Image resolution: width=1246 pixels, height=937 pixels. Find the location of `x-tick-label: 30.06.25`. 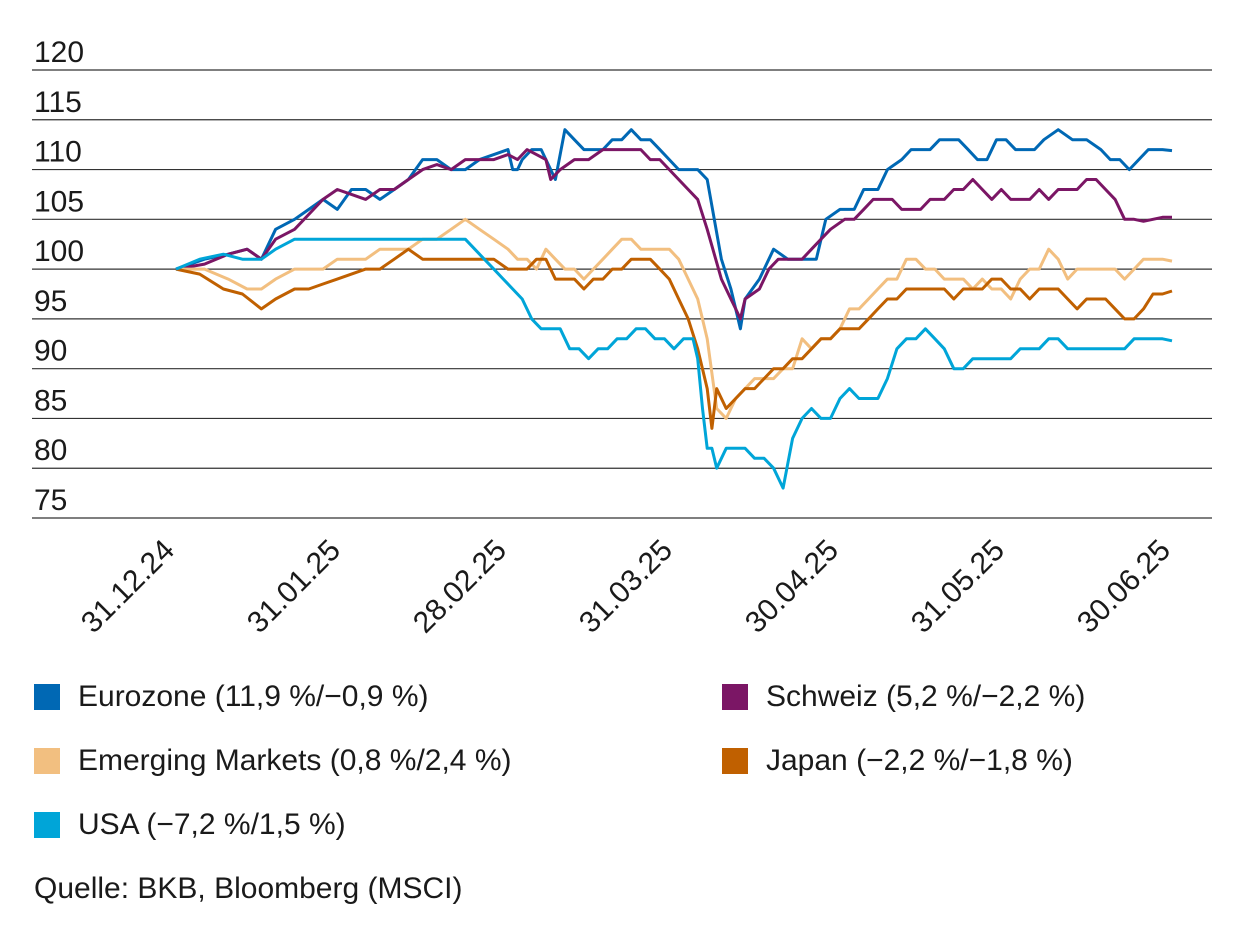

x-tick-label: 30.06.25 is located at coordinates (1124, 587).